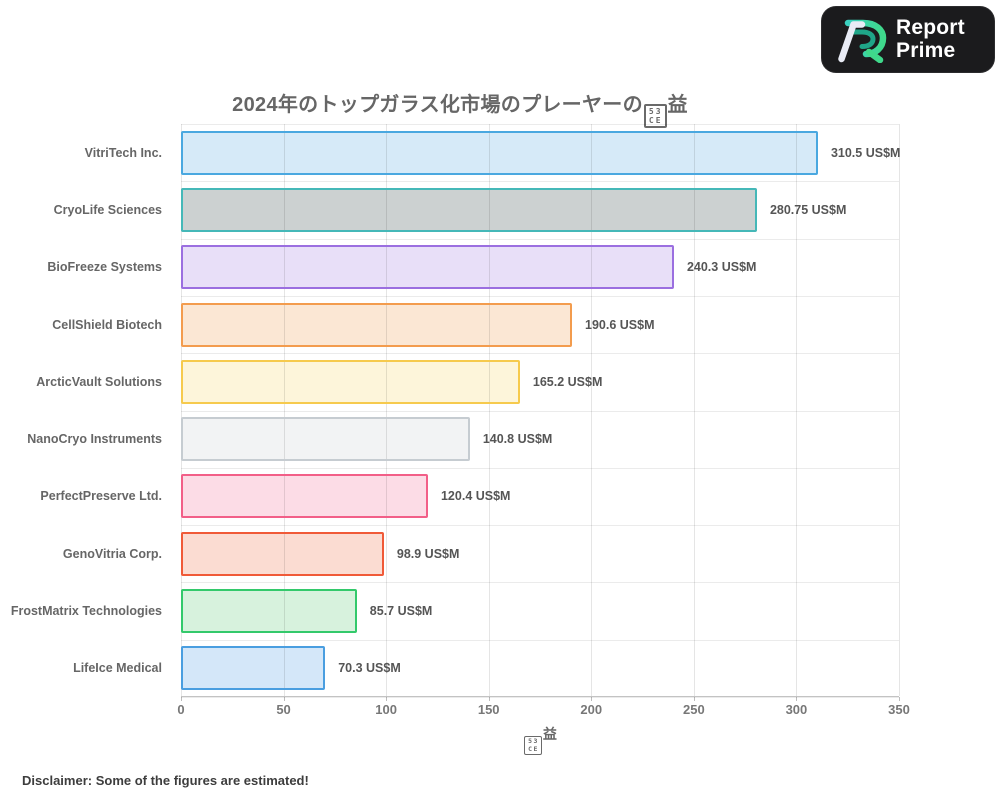 Image resolution: width=1000 pixels, height=800 pixels. I want to click on category-label: FrostMatrix Technologies, so click(86, 611).